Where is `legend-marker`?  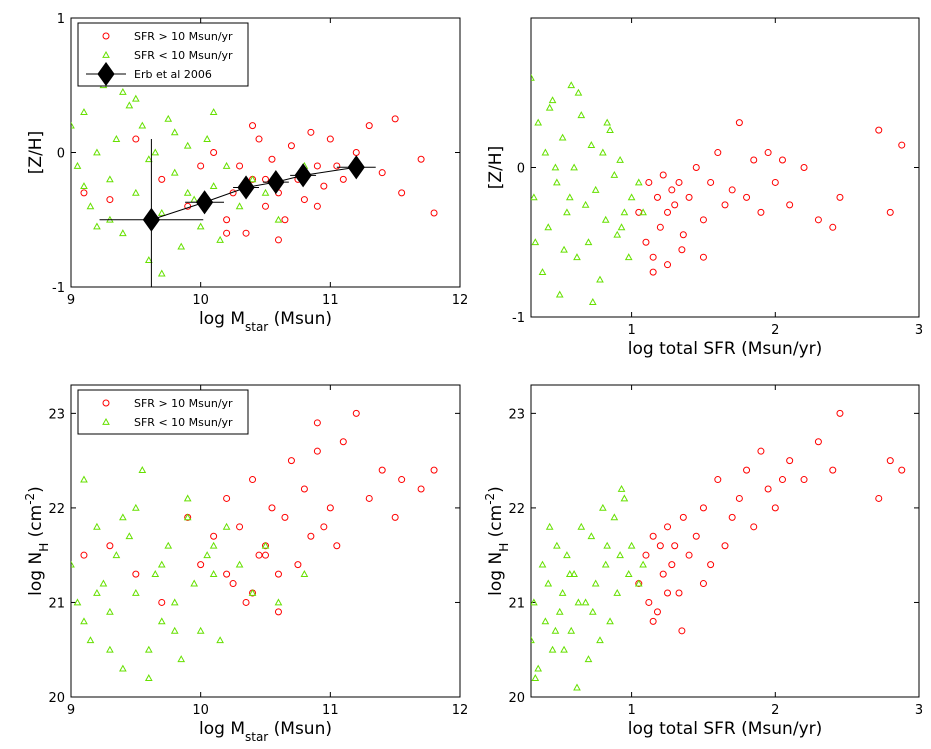 legend-marker is located at coordinates (106, 36).